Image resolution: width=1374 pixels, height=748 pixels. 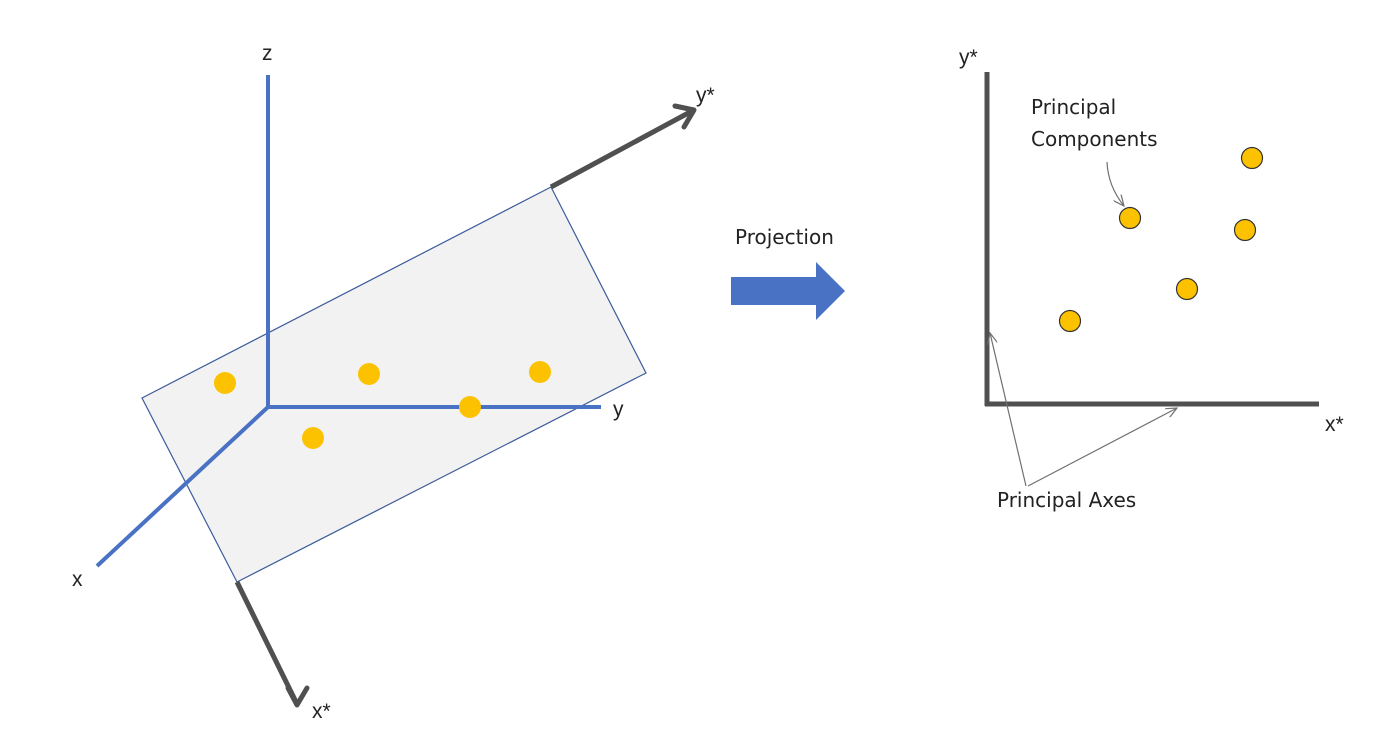 I want to click on principal-axis-y-star, so click(x=623, y=146).